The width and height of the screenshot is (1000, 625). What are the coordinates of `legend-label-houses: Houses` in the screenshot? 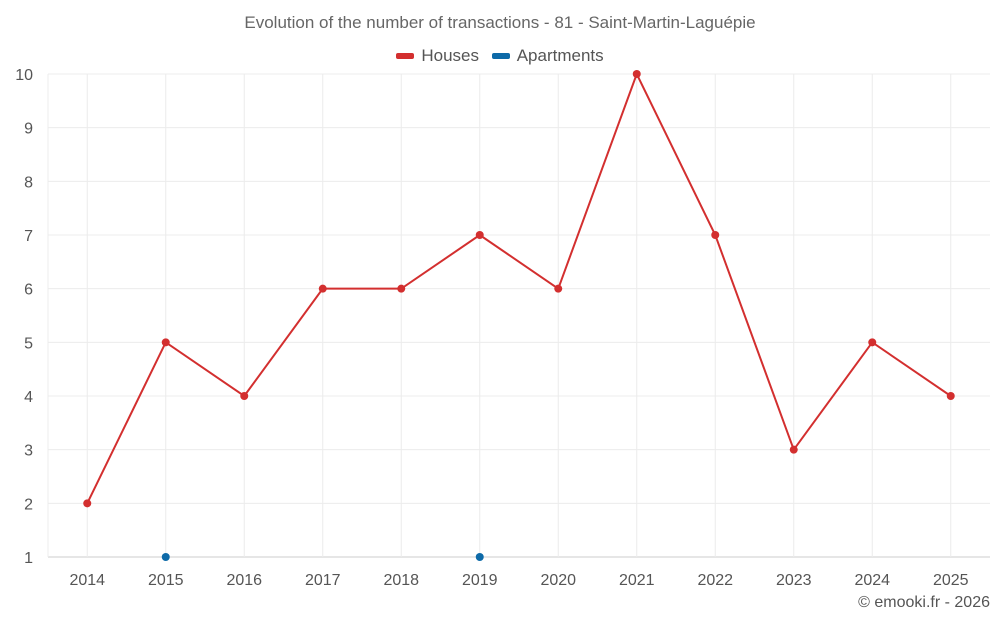 It's located at (450, 55).